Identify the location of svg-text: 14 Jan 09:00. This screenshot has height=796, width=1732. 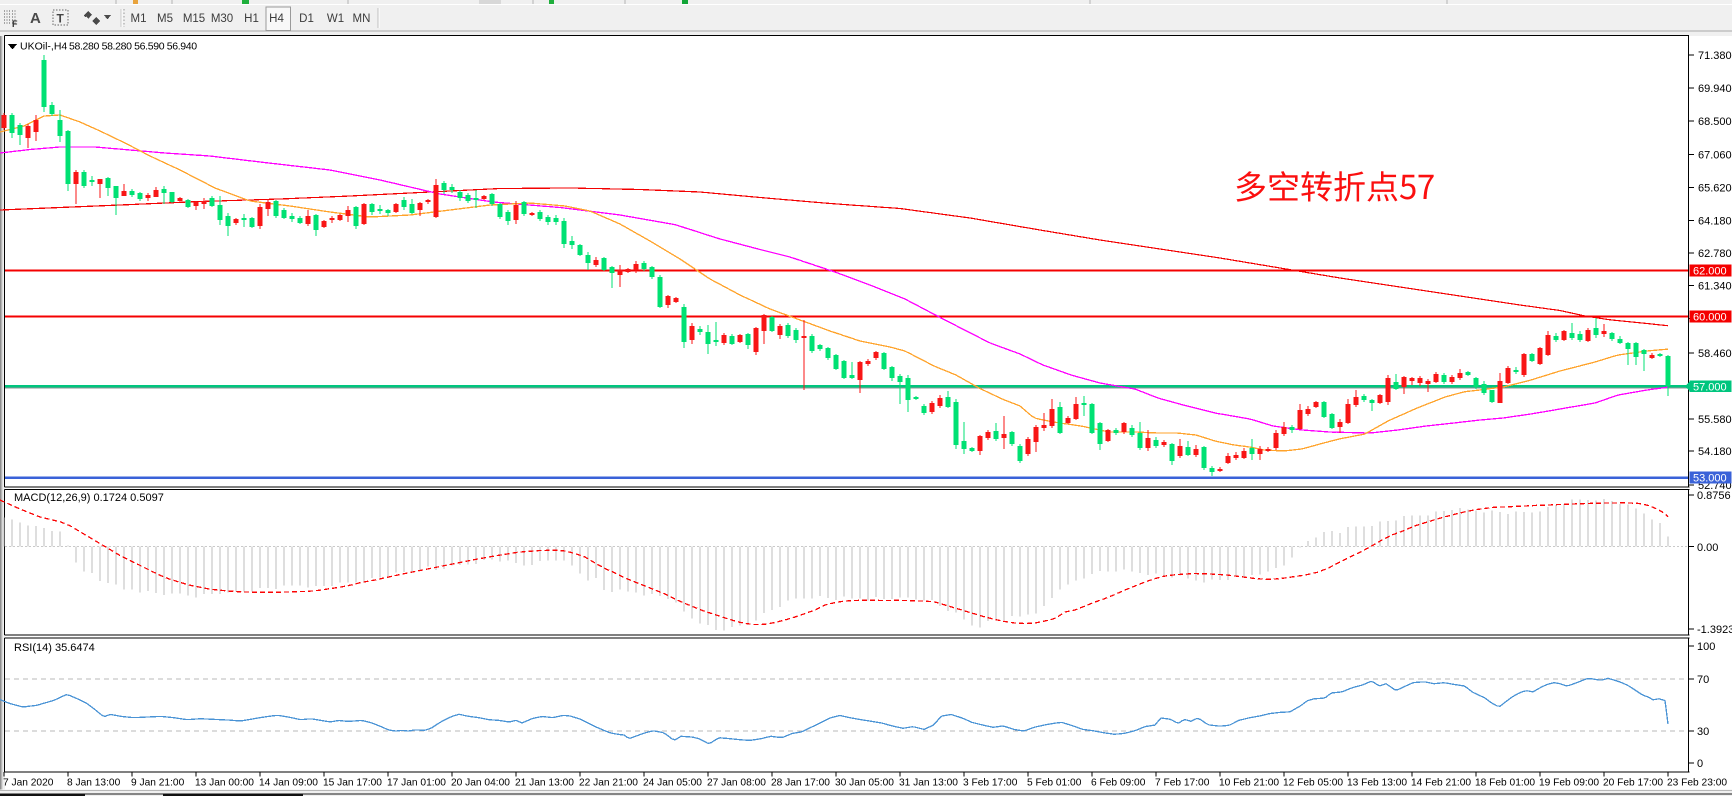
(288, 783).